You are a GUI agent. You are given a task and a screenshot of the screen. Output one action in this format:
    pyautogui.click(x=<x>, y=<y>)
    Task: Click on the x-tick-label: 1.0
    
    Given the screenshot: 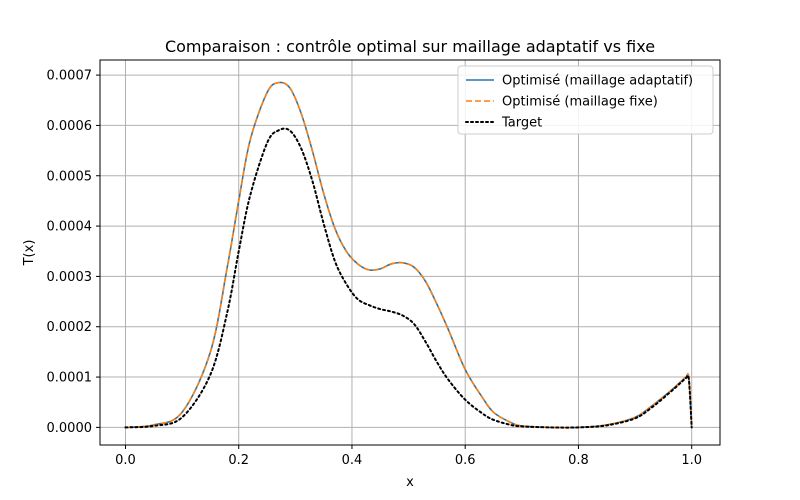 What is the action you would take?
    pyautogui.click(x=691, y=460)
    